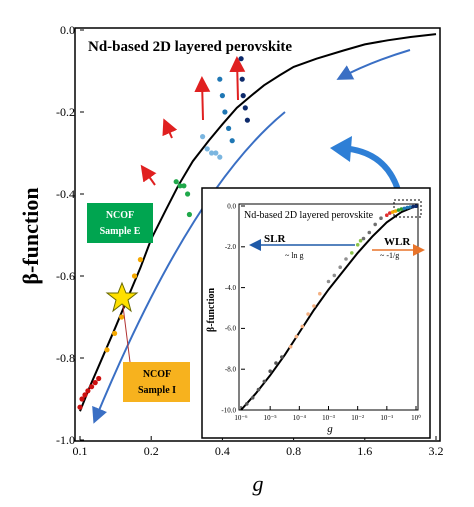 The width and height of the screenshot is (474, 507). Describe the element at coordinates (228, 410) in the screenshot. I see `y-tick-label: -10.0` at that location.